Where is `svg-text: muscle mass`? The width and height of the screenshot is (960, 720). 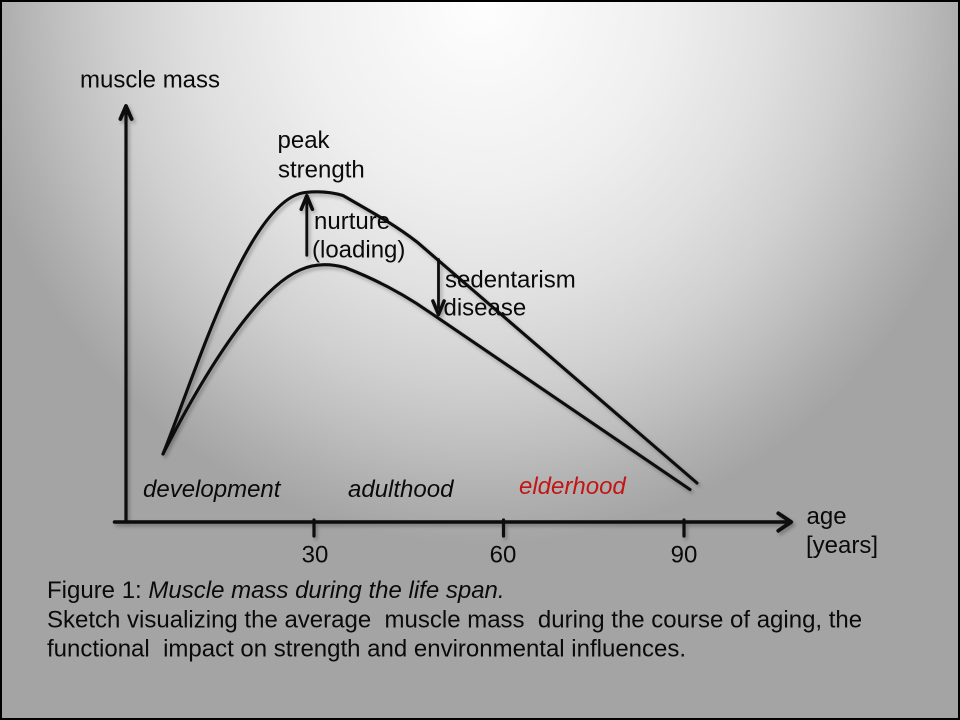 svg-text: muscle mass is located at coordinates (150, 80).